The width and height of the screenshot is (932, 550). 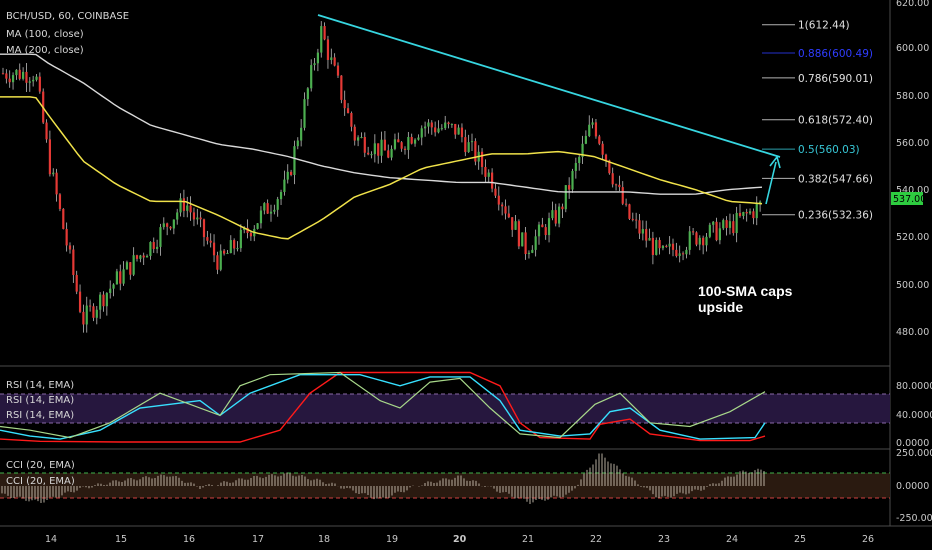 I want to click on time-axis: 14 15 16 17 18 19 20 21 22 23 24 25 26, so click(x=459, y=539).